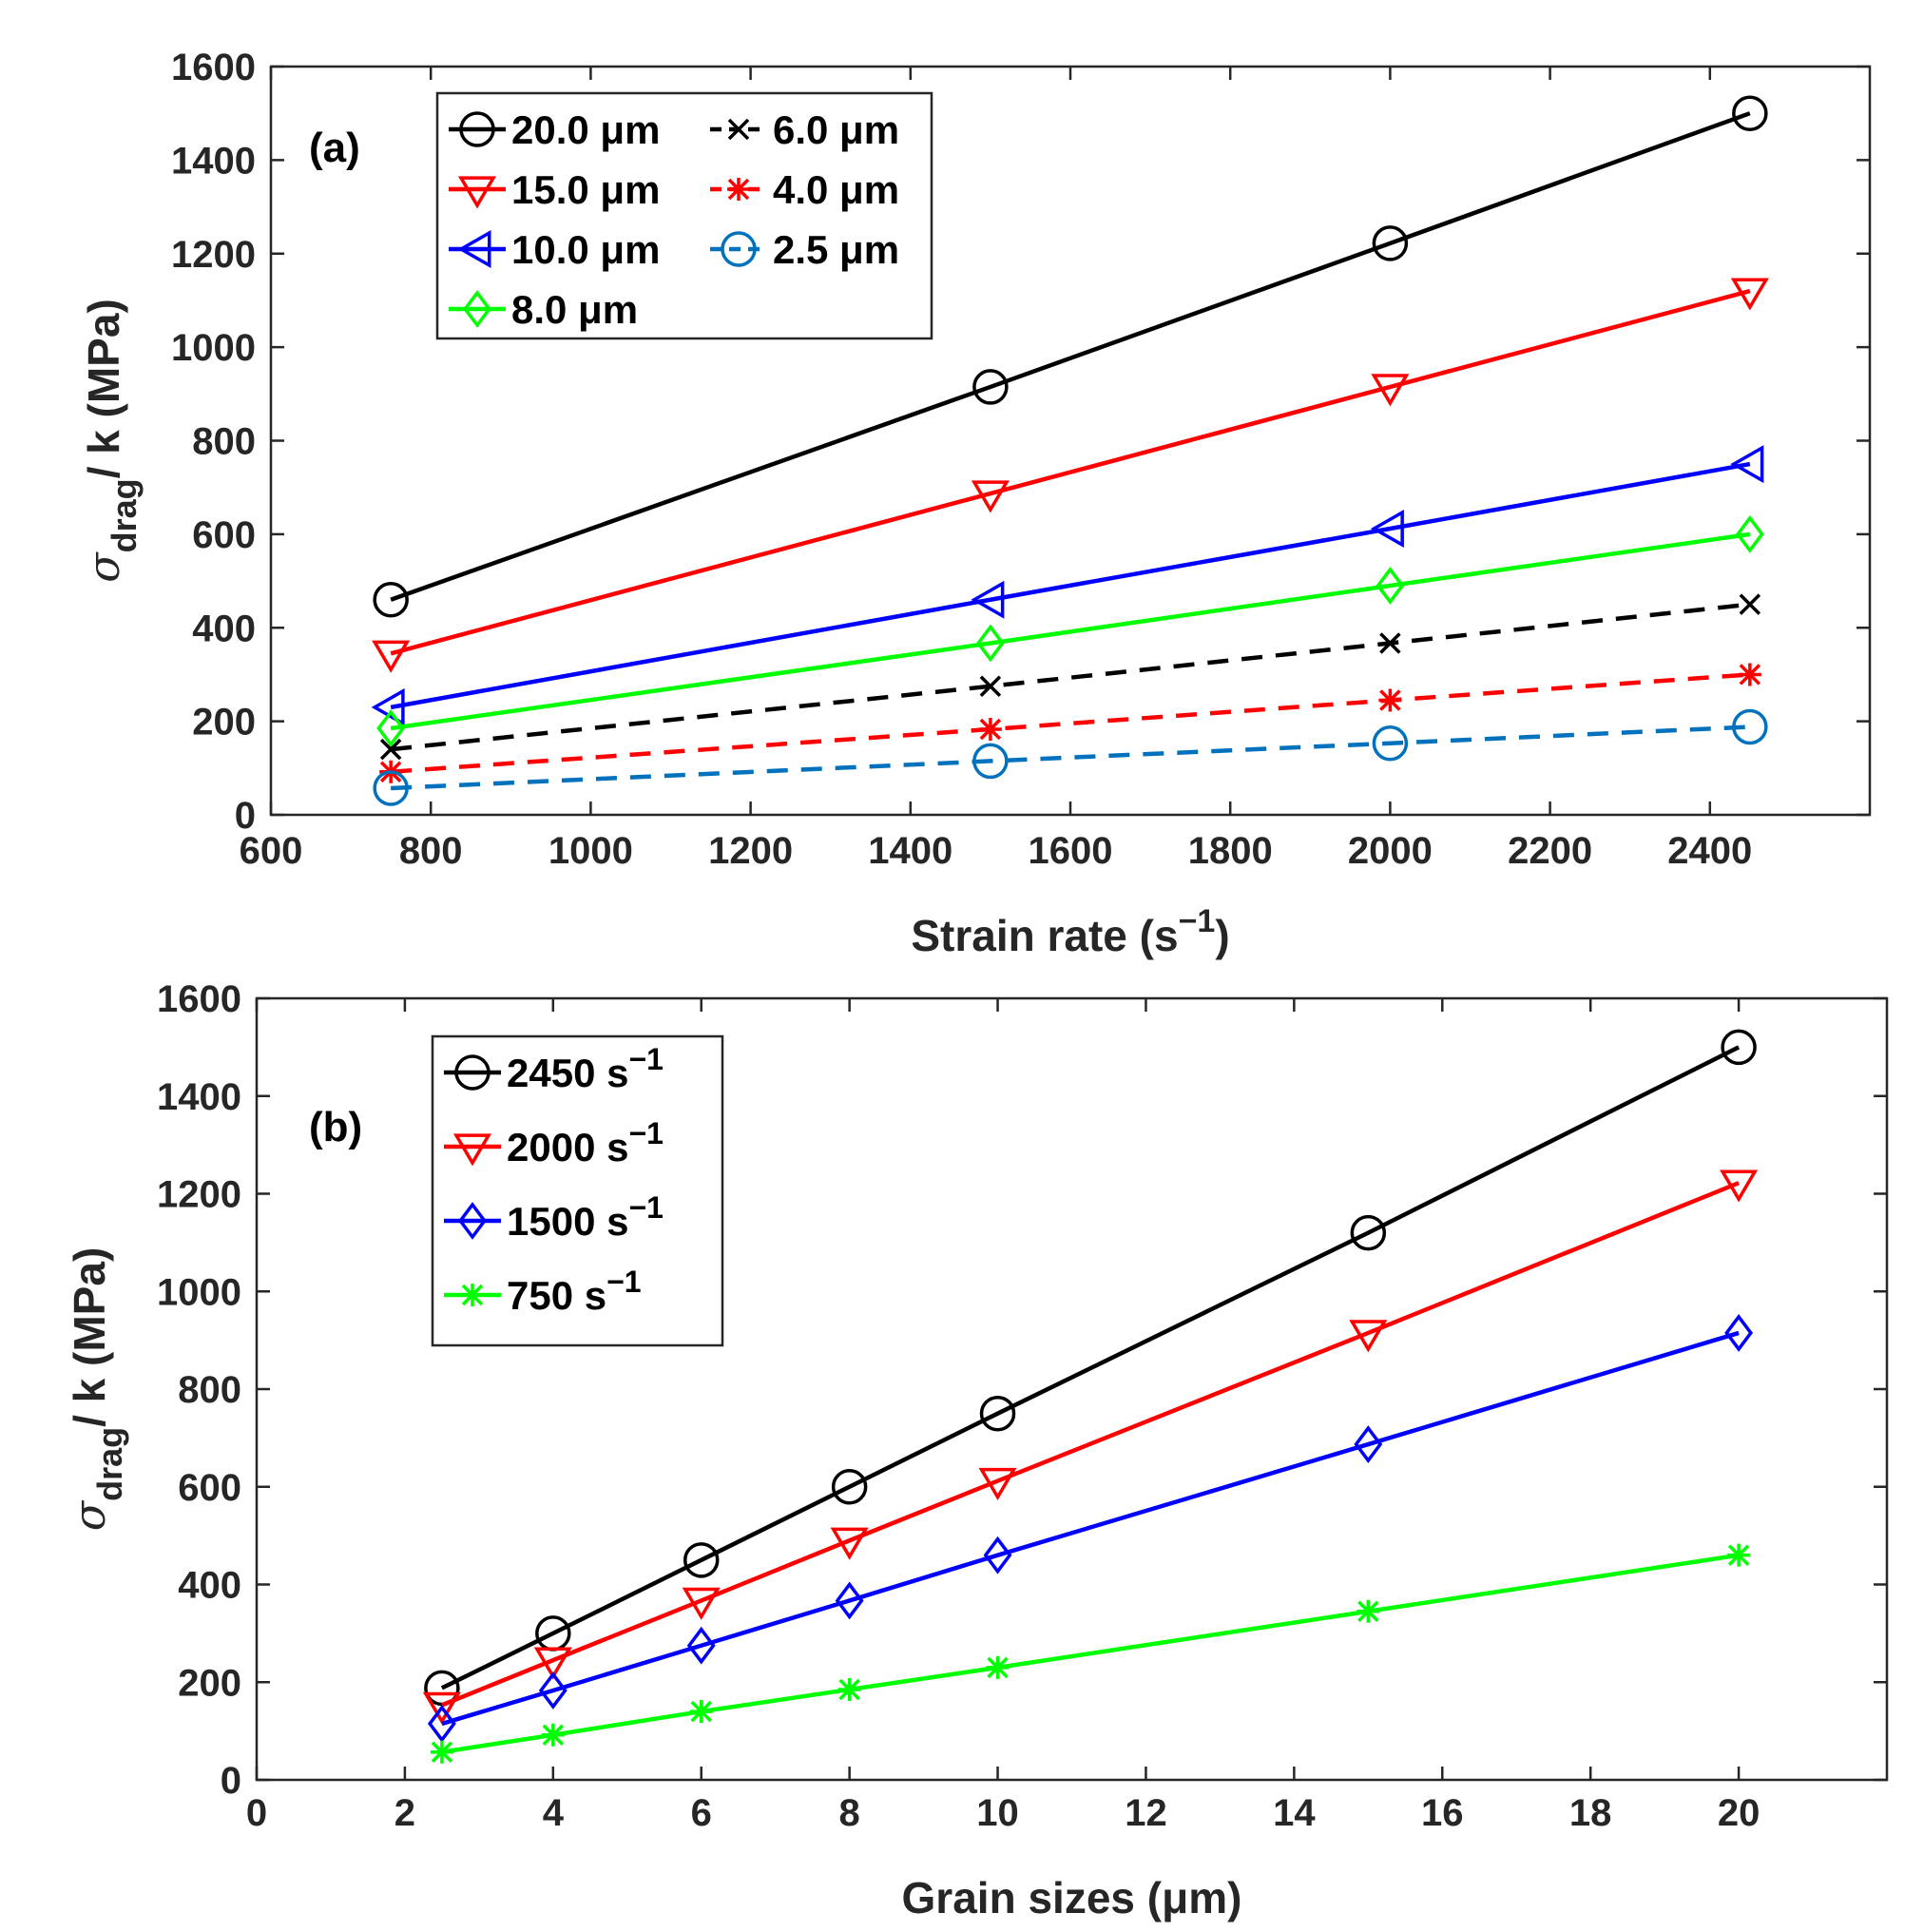 This screenshot has width=1924, height=1932. Describe the element at coordinates (209, 1683) in the screenshot. I see `panel-b-ytick-label: 200` at that location.